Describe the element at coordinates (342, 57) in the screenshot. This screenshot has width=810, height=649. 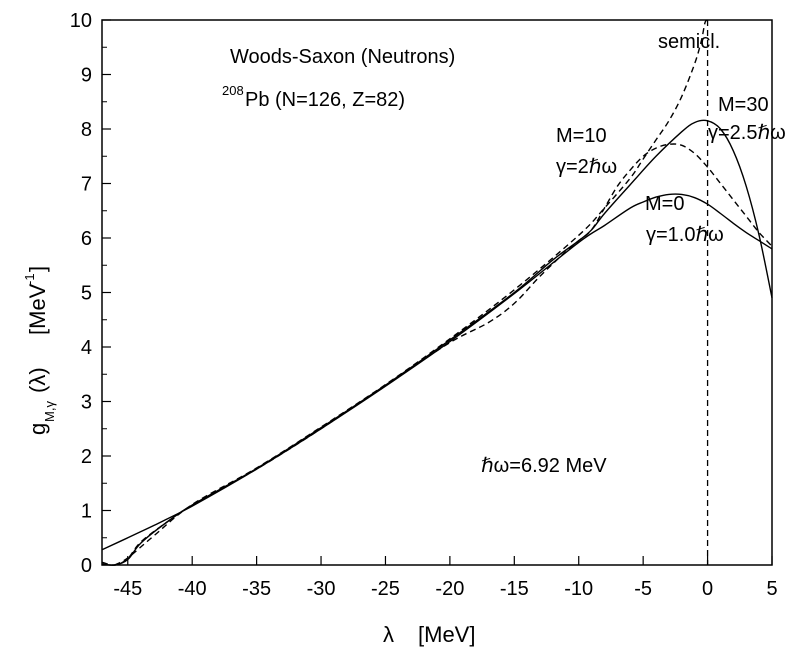
I see `title-line1: Woods-Saxon (Neutrons)` at that location.